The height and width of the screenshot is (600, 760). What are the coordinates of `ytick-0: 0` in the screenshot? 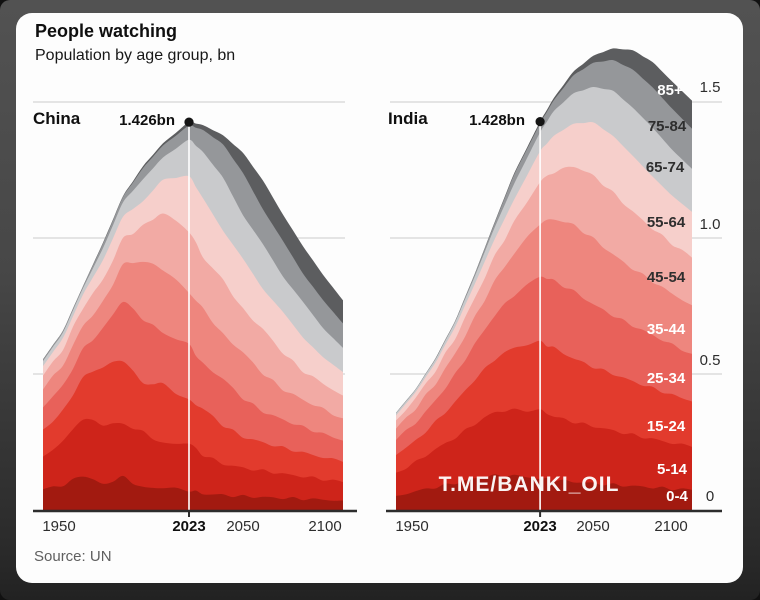 It's located at (710, 496).